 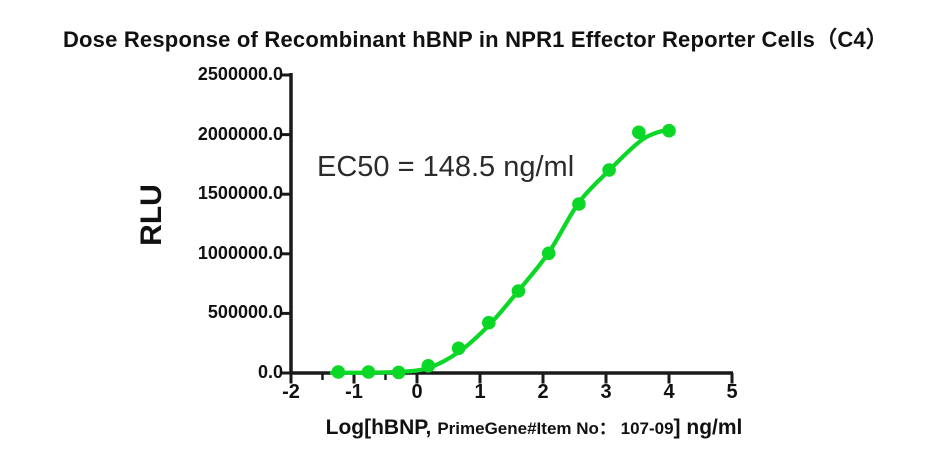 I want to click on ec50-annotation: EC50 = 148.5 ng/ml, so click(x=446, y=167).